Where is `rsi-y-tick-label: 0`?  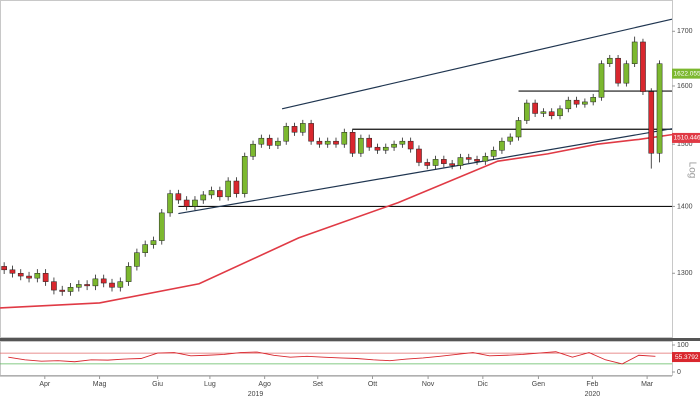 rsi-y-tick-label: 0 is located at coordinates (679, 372).